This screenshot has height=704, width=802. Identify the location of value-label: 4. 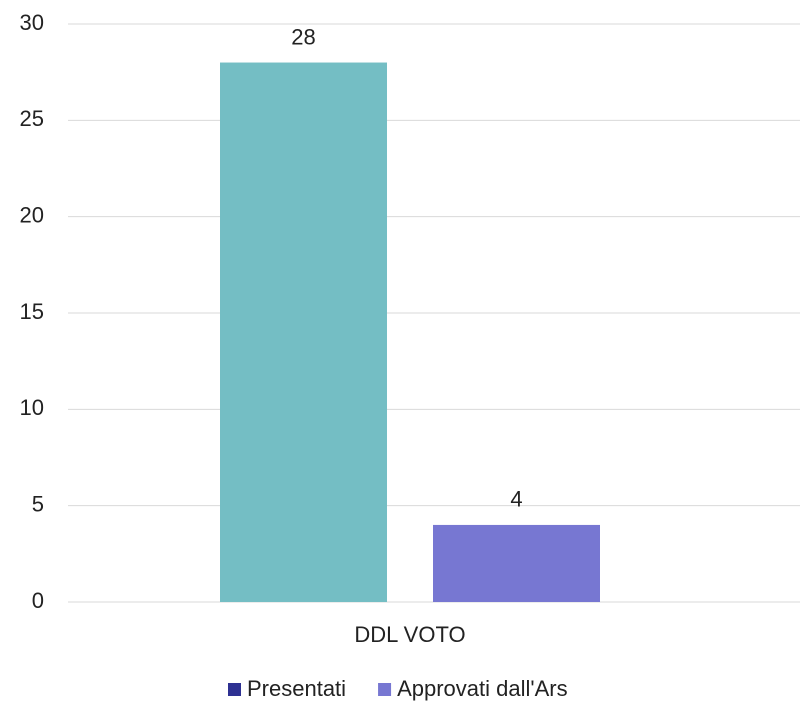
(516, 499).